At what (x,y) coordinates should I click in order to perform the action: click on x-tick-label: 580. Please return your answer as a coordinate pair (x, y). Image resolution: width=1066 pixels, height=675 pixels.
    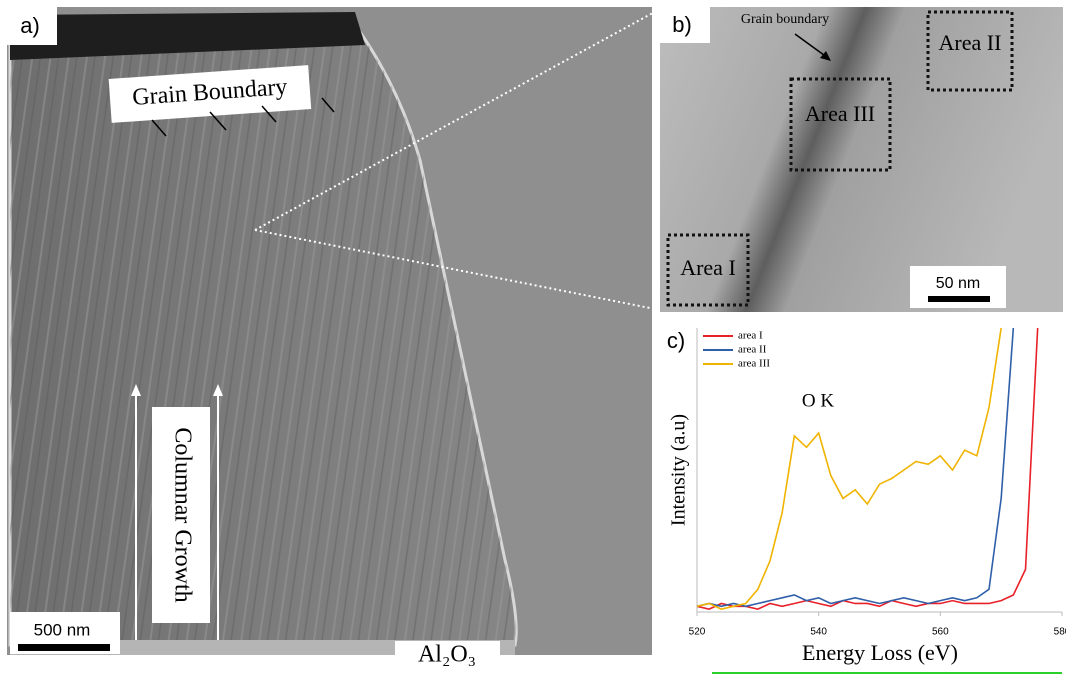
    Looking at the image, I should click on (1060, 632).